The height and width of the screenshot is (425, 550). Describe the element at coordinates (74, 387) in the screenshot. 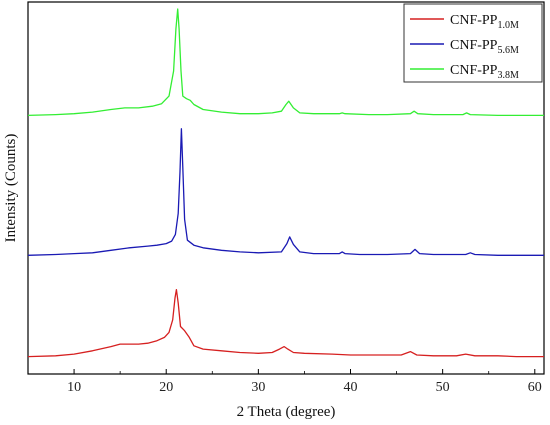

I see `x-tick-label: 10` at that location.